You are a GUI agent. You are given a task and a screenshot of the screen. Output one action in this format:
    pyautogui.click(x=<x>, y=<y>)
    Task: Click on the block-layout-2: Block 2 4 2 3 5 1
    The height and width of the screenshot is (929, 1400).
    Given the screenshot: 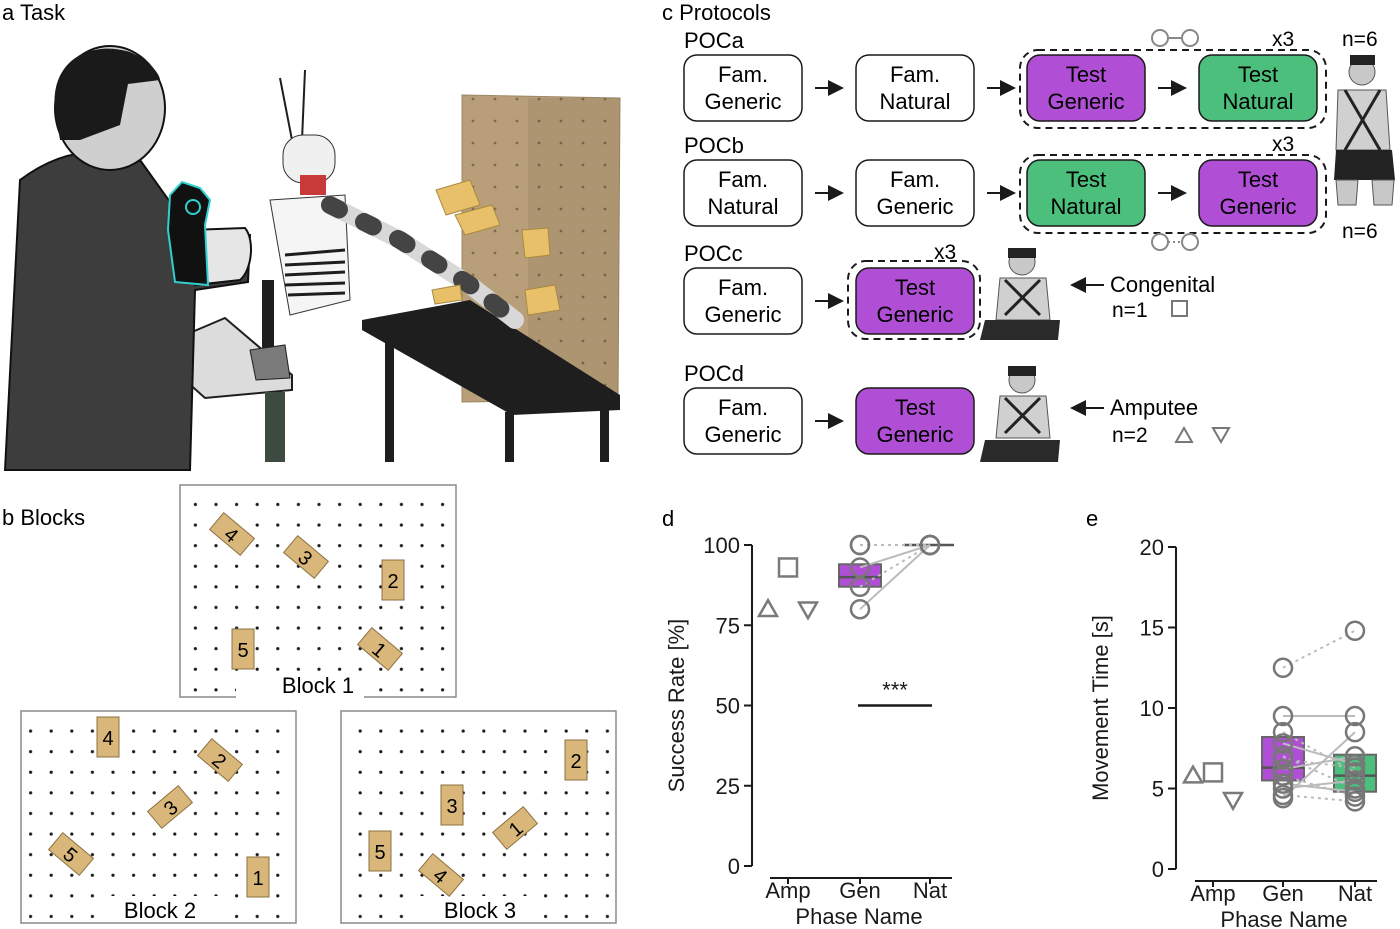 What is the action you would take?
    pyautogui.click(x=158, y=817)
    